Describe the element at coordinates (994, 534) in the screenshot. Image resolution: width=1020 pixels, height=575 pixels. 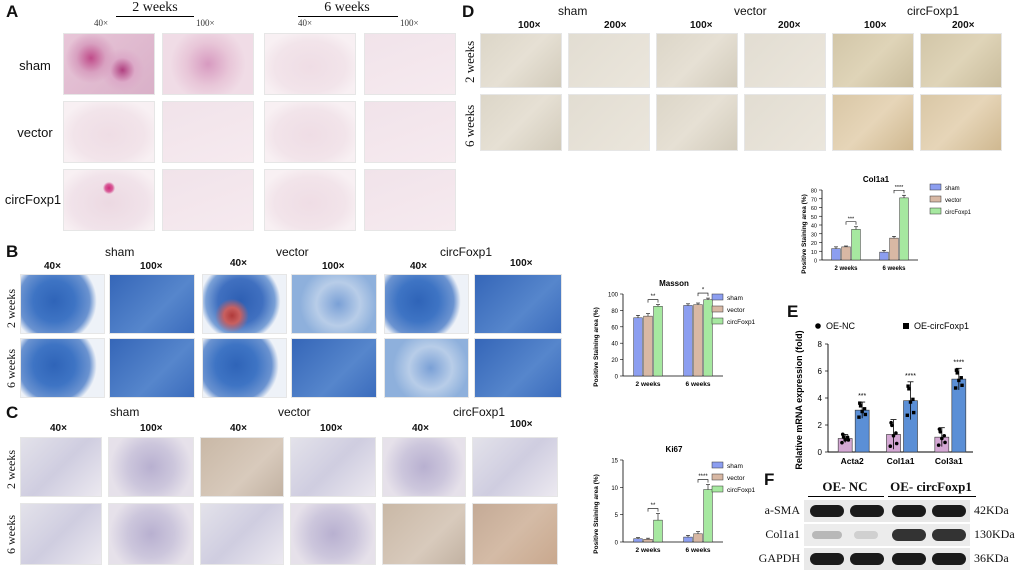
I see `blot-size-col1a1: 130KDa` at that location.